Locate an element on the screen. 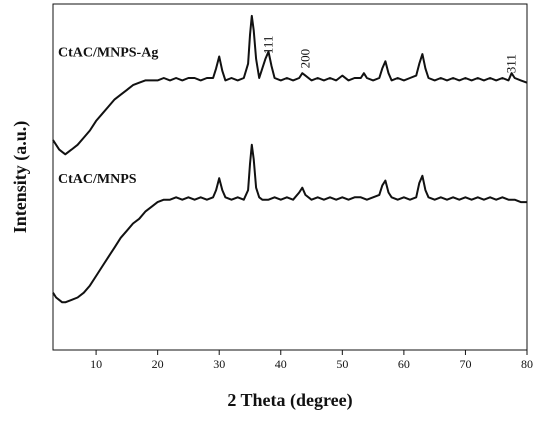  x-tick-label: 30 is located at coordinates (219, 364).